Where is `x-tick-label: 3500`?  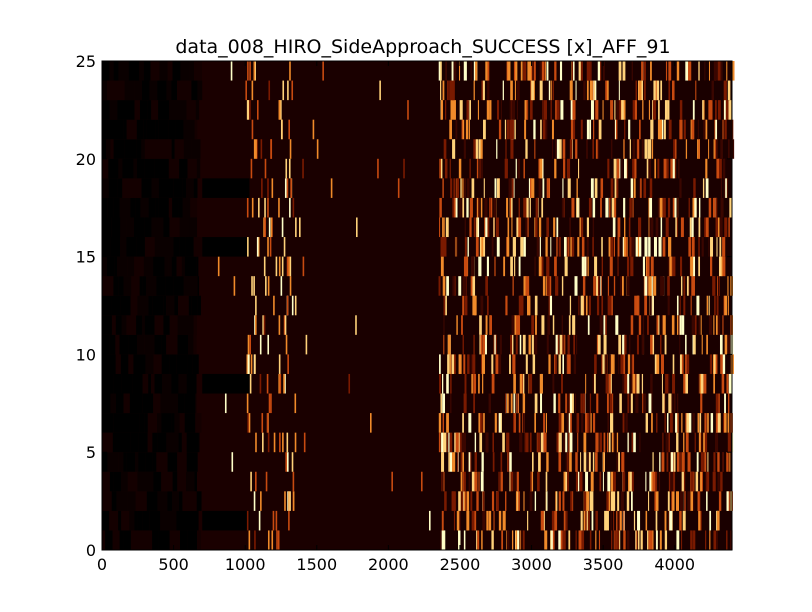 x-tick-label: 3500 is located at coordinates (603, 564).